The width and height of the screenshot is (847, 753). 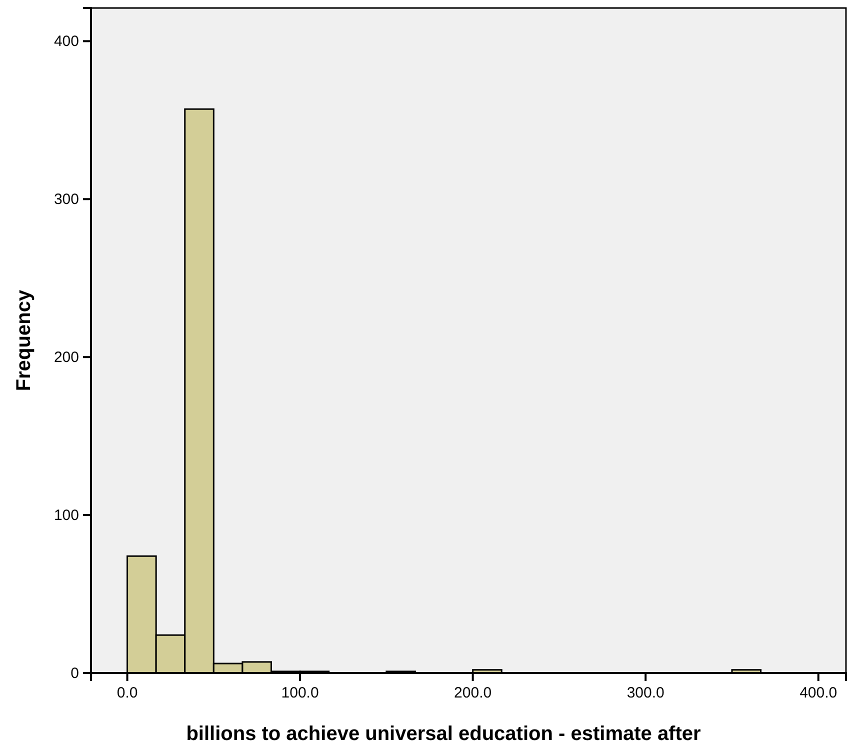 I want to click on x-tick-label: 200.0, so click(x=473, y=693).